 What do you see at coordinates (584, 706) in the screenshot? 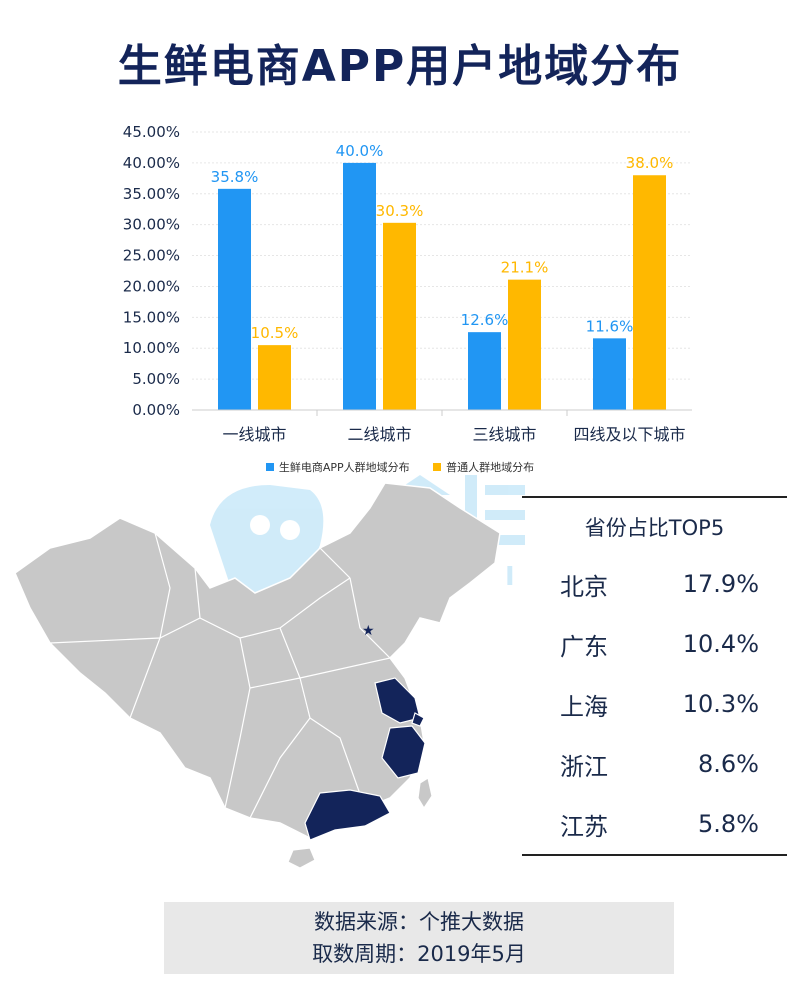
I see `province-name: 上海` at bounding box center [584, 706].